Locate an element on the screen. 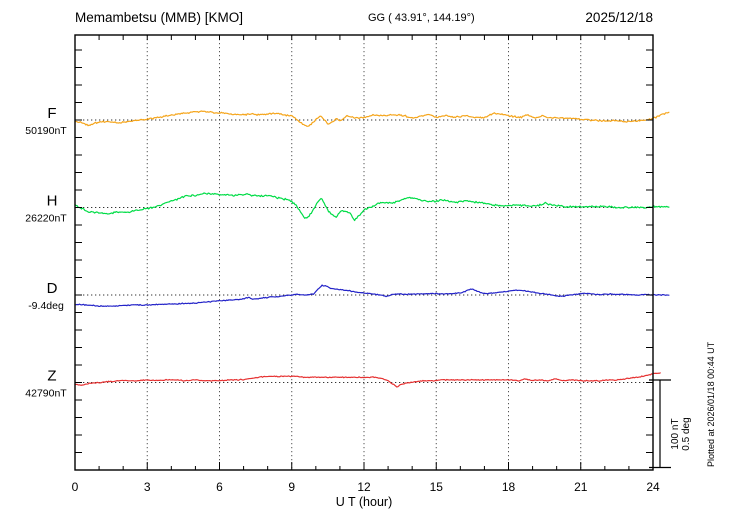 Image resolution: width=730 pixels, height=520 pixels. channel-value-Z: 42790nT is located at coordinates (46, 394).